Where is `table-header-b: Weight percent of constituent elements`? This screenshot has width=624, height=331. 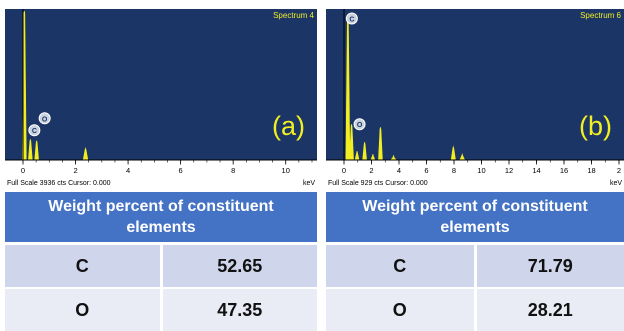
table-header-b: Weight percent of constituent elements is located at coordinates (475, 217).